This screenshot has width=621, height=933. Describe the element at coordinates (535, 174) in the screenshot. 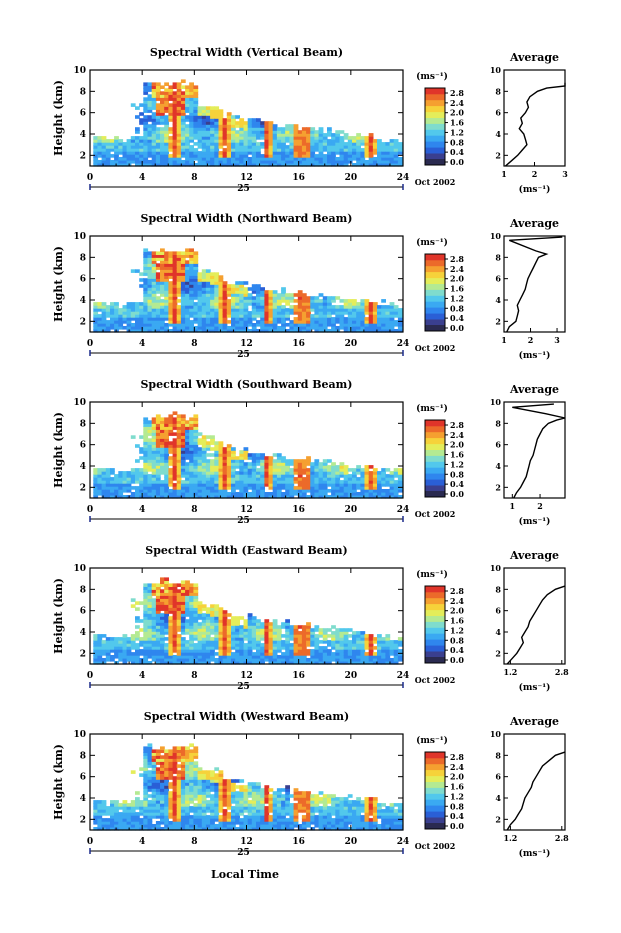

I see `average-x-tick-label: 2` at that location.